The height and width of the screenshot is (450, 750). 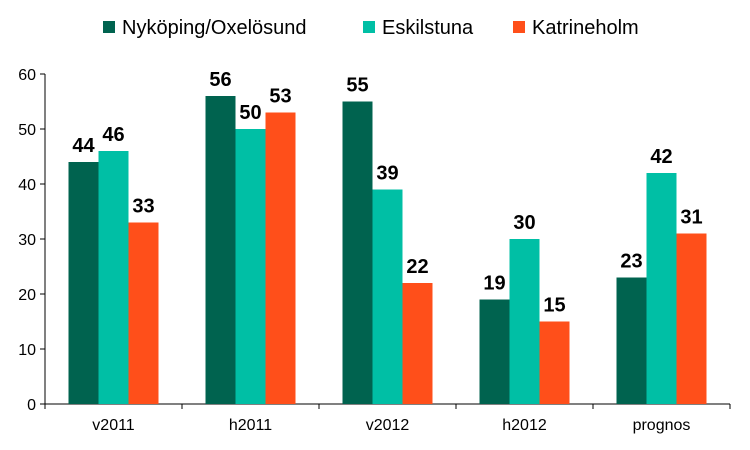 What do you see at coordinates (357, 86) in the screenshot?
I see `data-label-v2012-series-0: 55` at bounding box center [357, 86].